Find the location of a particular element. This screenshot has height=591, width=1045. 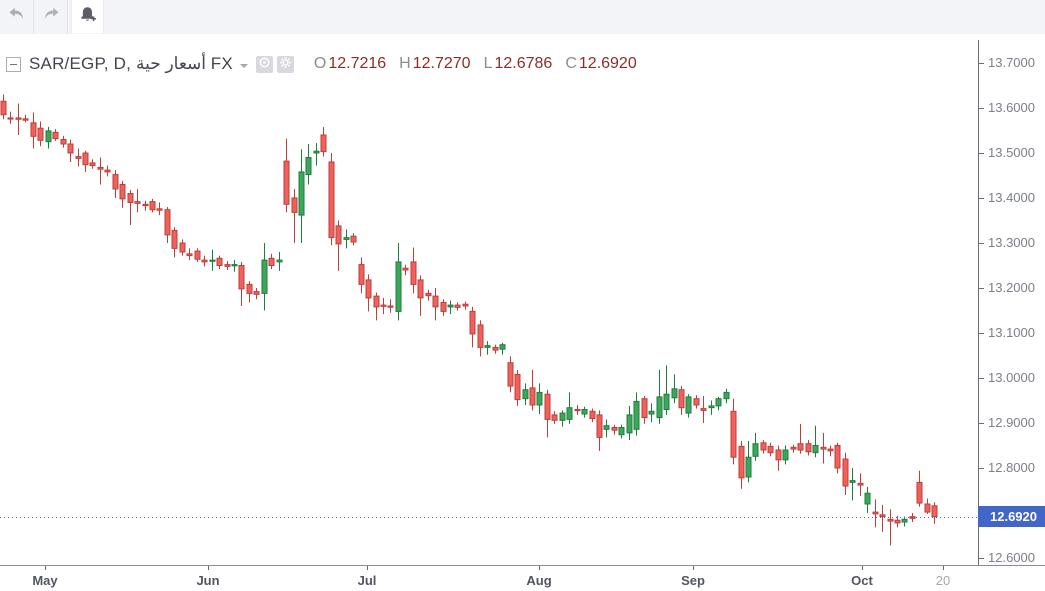

price-tick-label: 13.6000 is located at coordinates (1011, 107).